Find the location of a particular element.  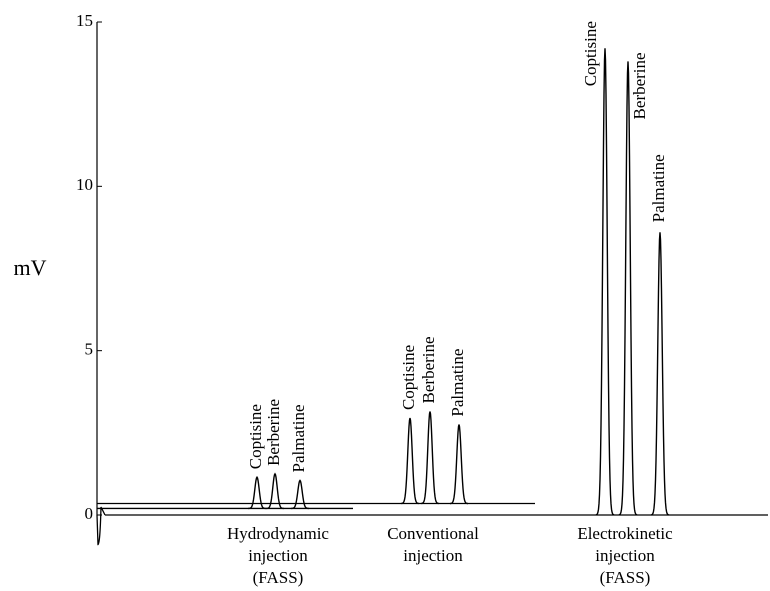

y-tick-label: 5 is located at coordinates (89, 349).